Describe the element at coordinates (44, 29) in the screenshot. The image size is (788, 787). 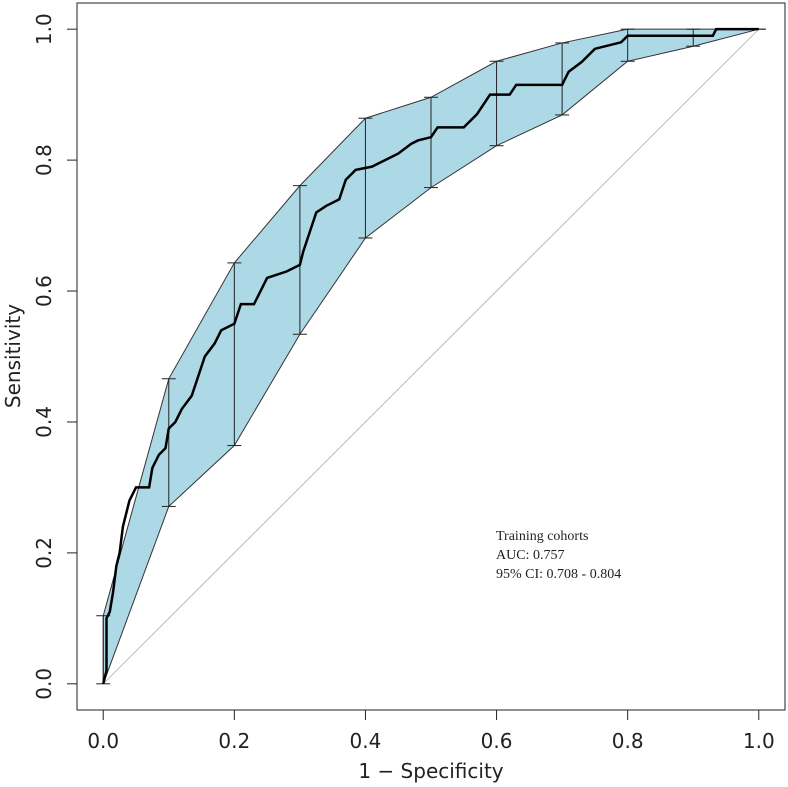
I see `y-tick-label: 1.0` at that location.